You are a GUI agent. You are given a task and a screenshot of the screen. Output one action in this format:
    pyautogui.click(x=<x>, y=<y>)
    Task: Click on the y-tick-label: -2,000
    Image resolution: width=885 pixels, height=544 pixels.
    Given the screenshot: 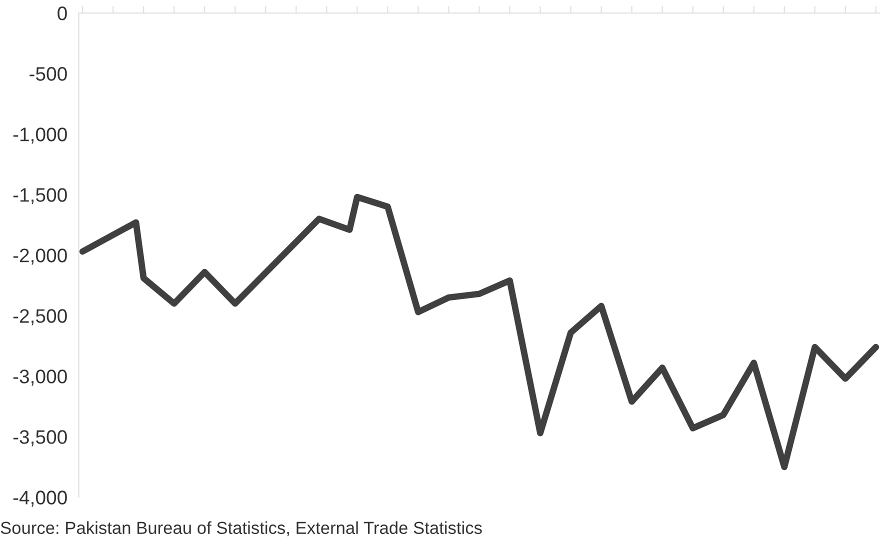 What is the action you would take?
    pyautogui.click(x=40, y=256)
    